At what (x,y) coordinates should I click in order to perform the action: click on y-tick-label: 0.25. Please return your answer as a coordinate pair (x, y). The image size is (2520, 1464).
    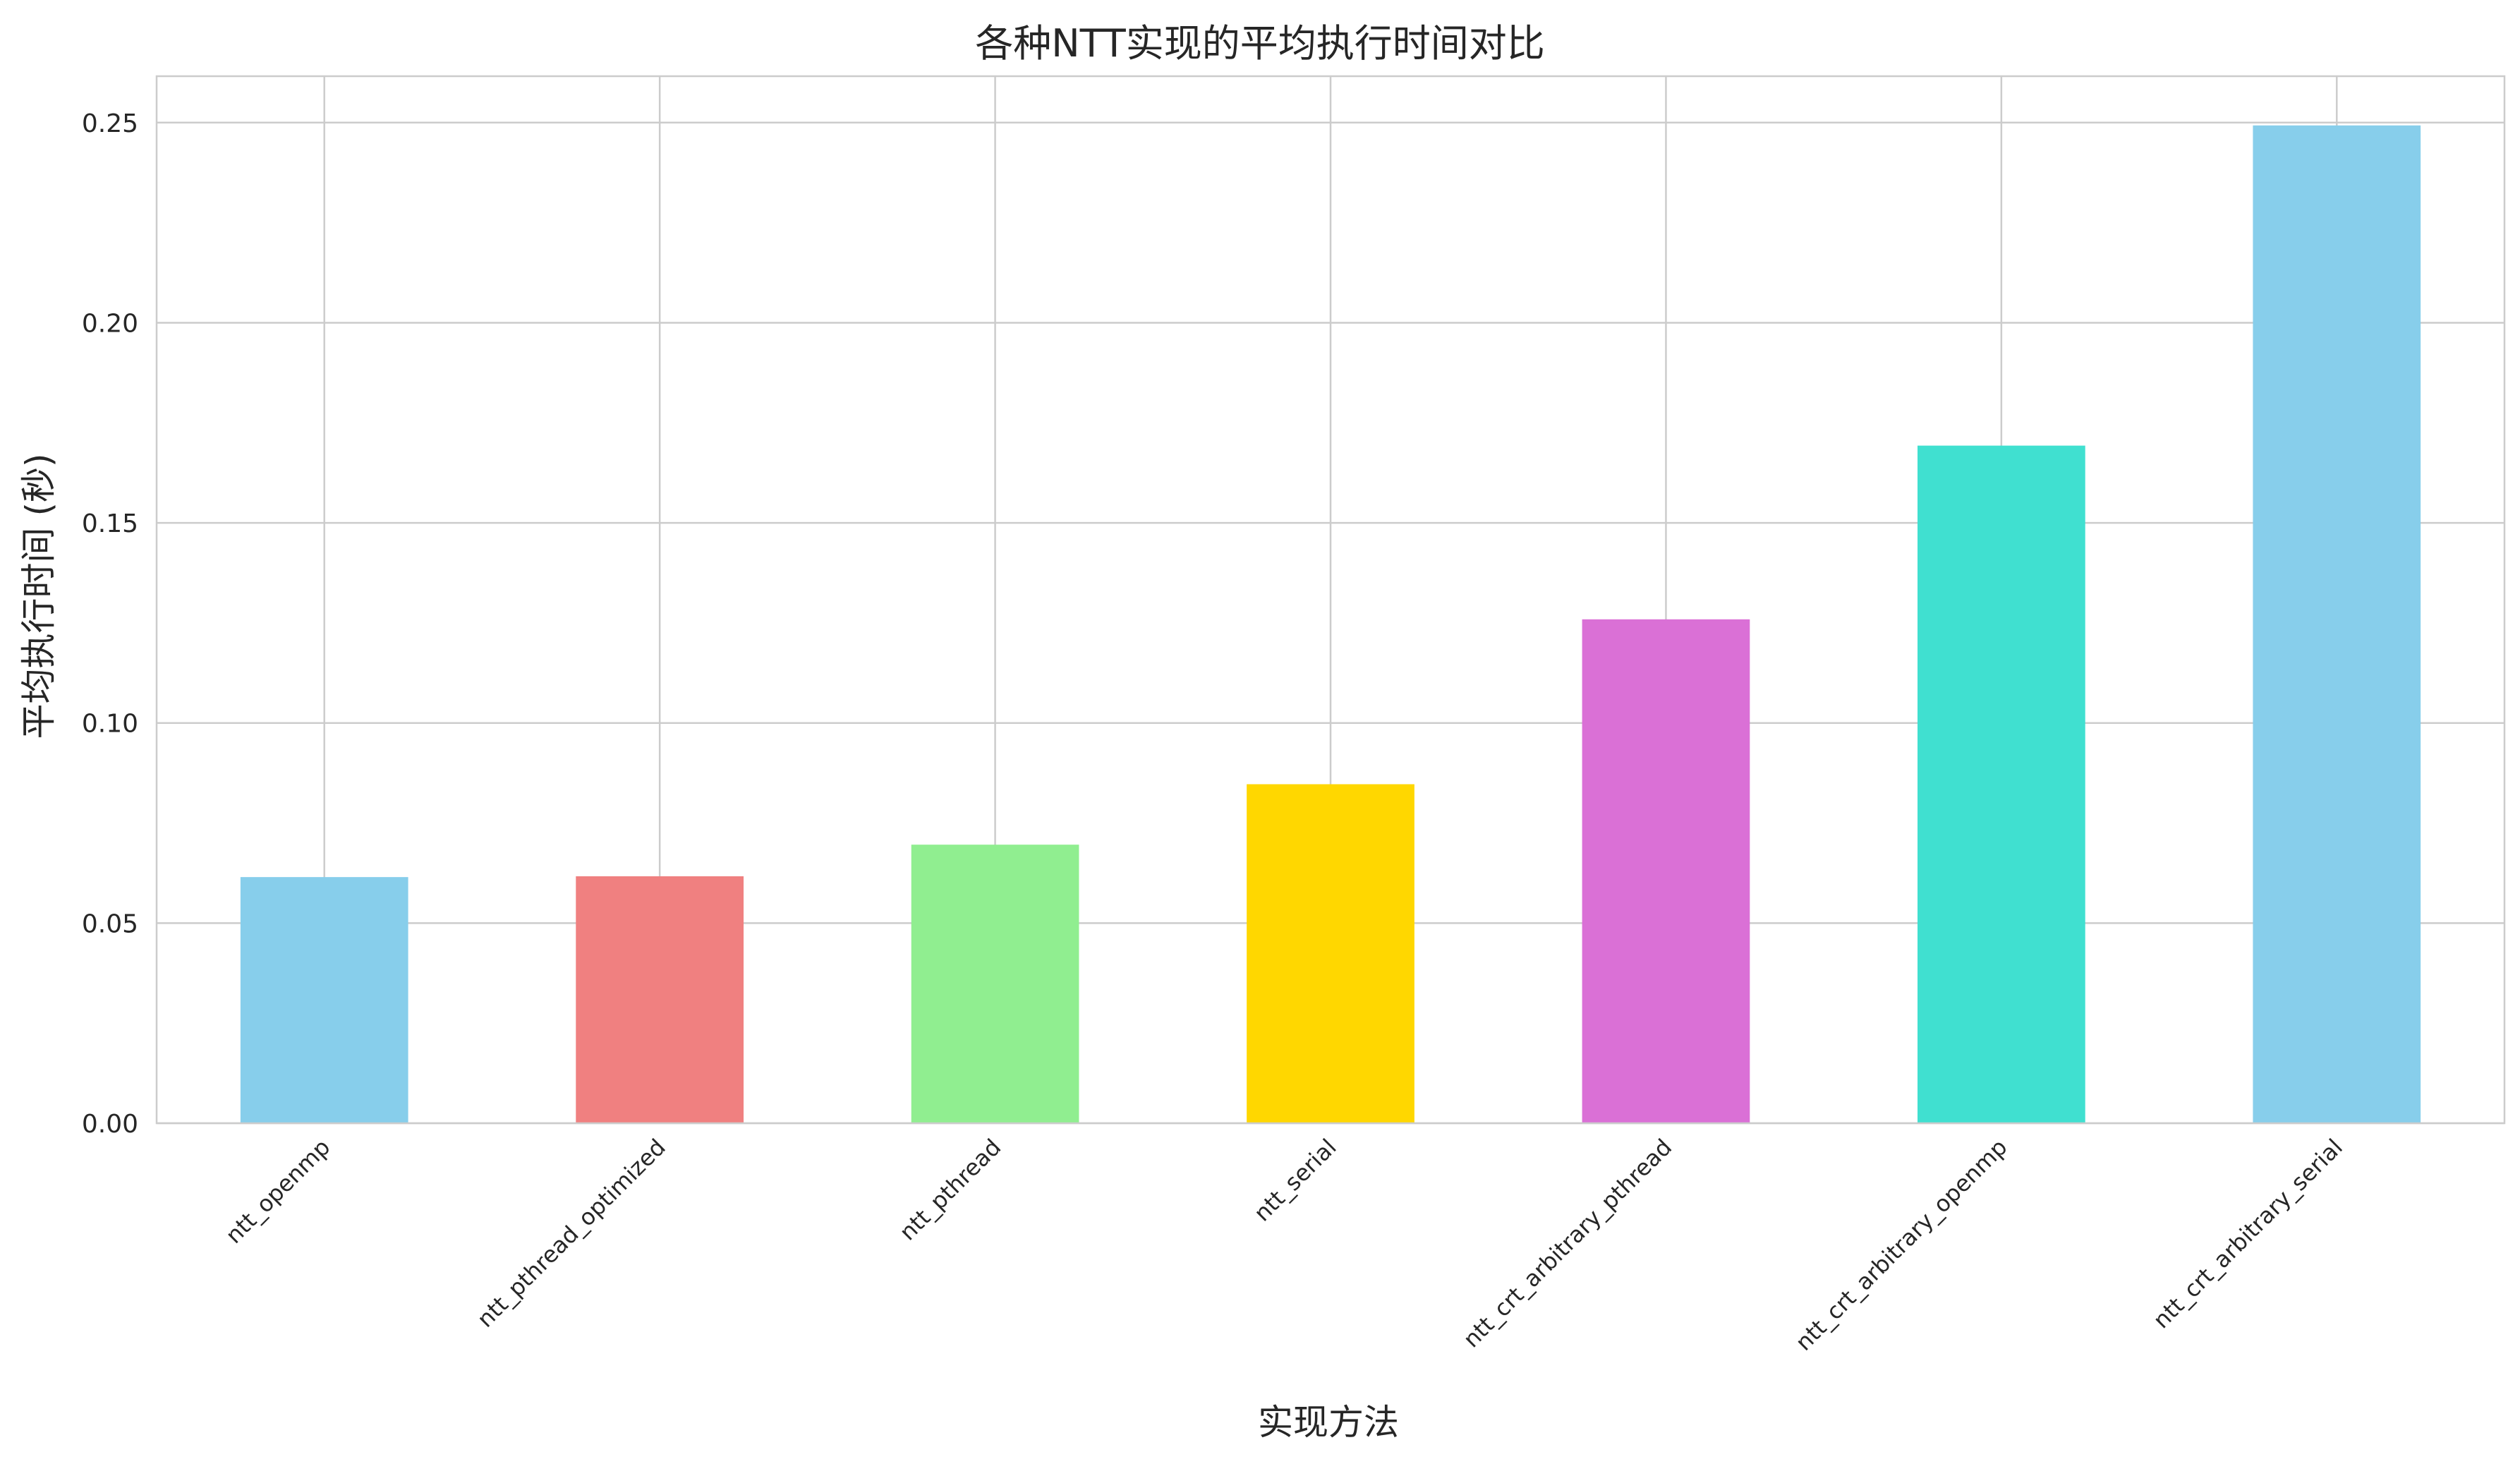
    Looking at the image, I should click on (110, 123).